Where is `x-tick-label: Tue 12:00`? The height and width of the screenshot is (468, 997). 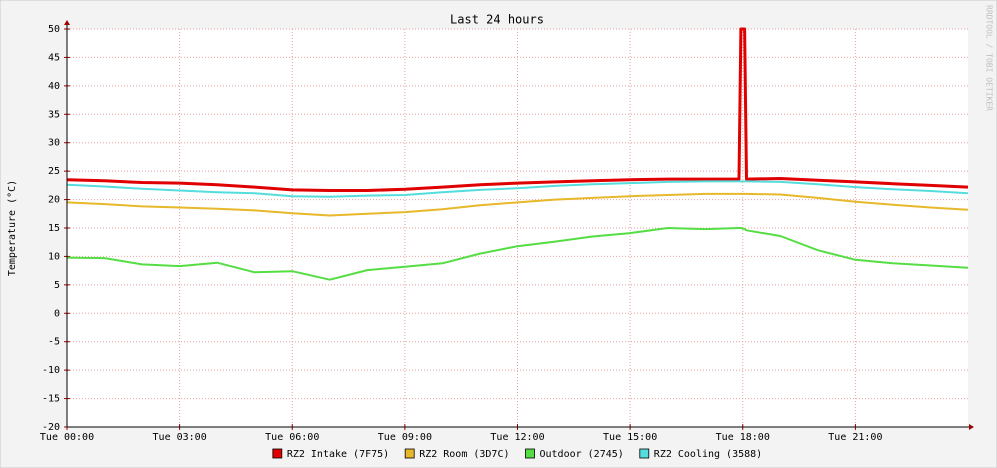 x-tick-label: Tue 12:00 is located at coordinates (517, 437).